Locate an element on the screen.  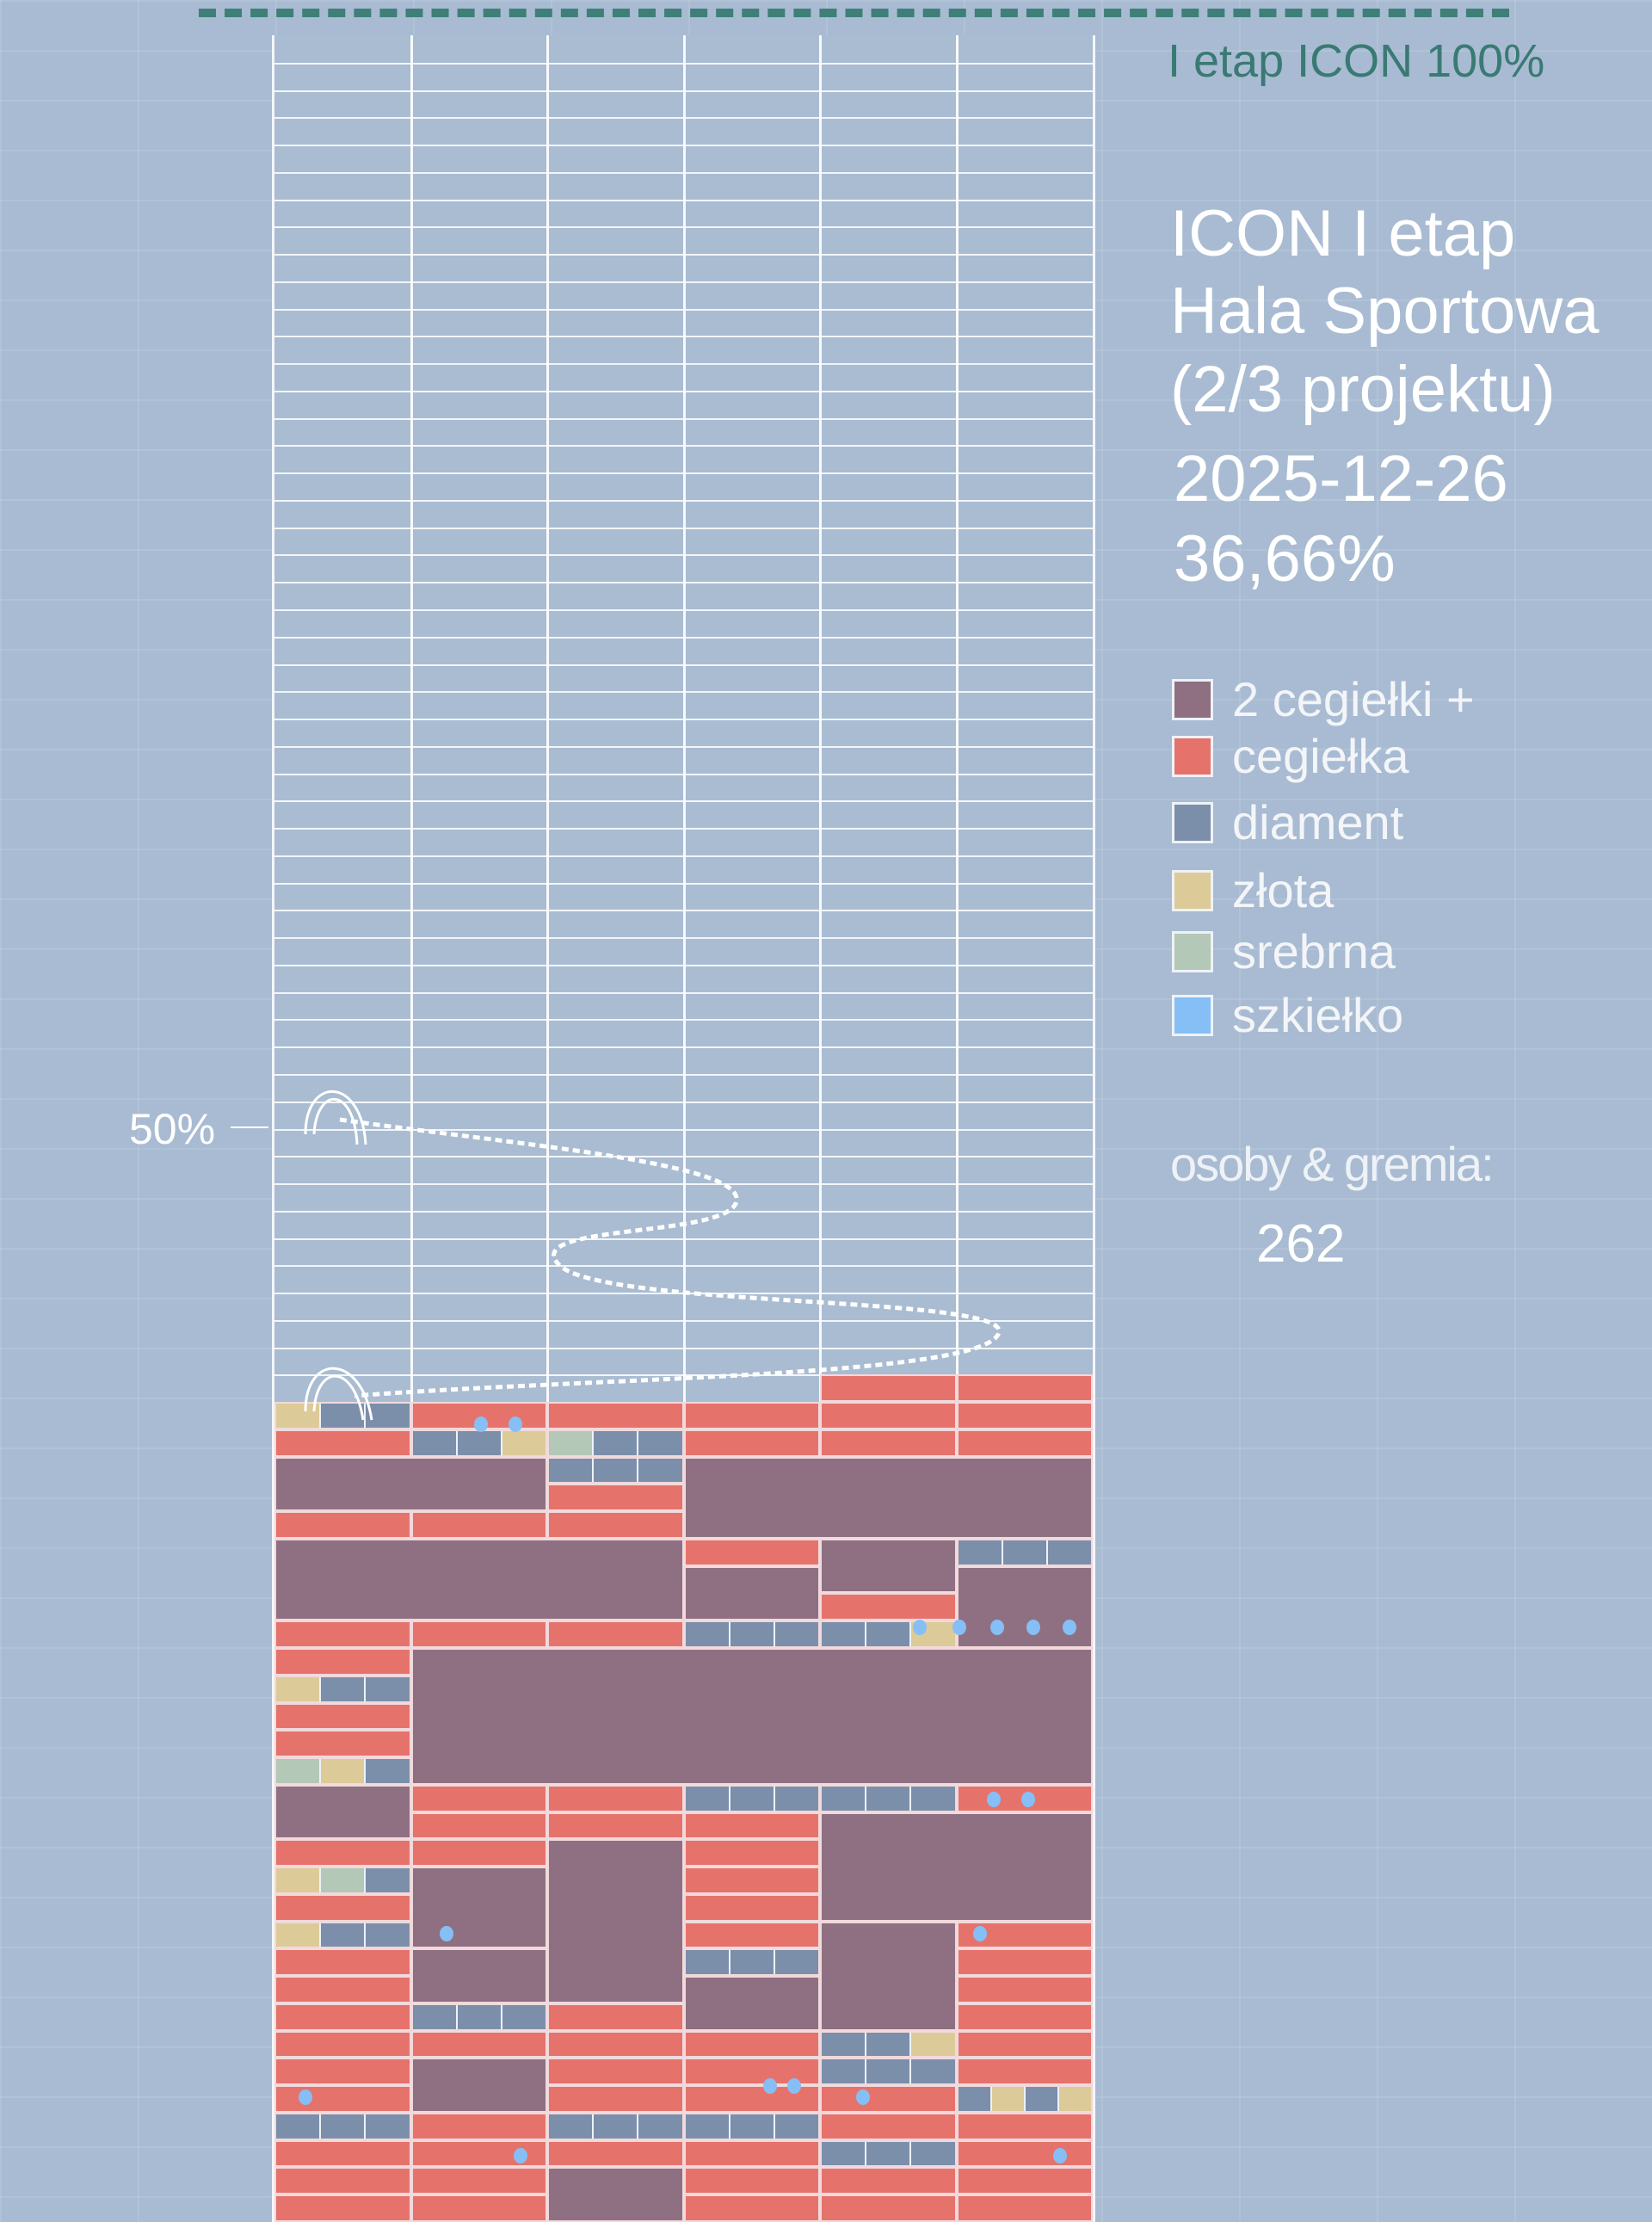
dotted-path is located at coordinates (670, 1257).